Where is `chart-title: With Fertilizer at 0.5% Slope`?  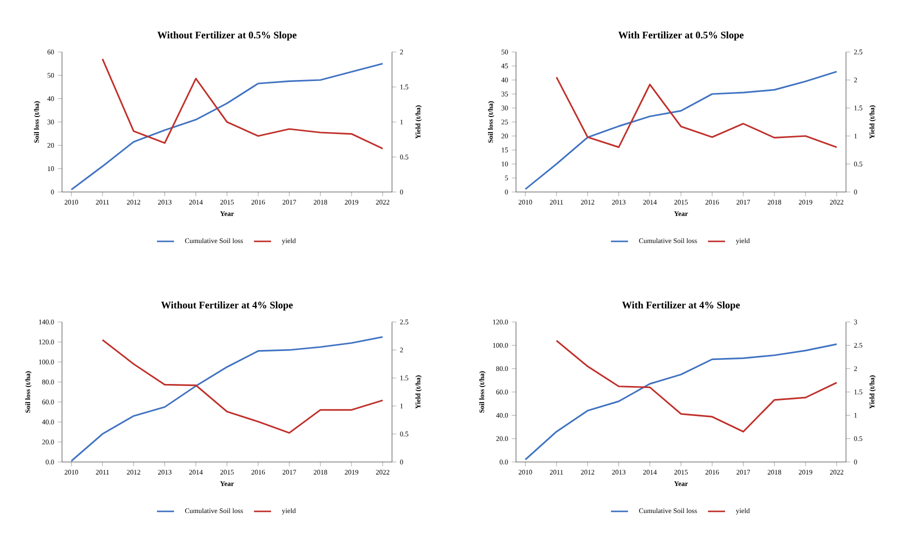 chart-title: With Fertilizer at 0.5% Slope is located at coordinates (681, 35).